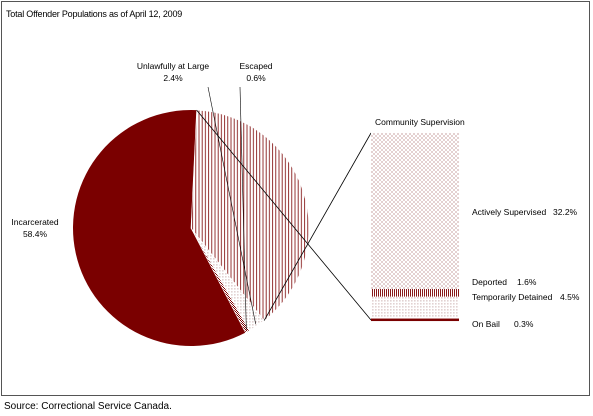  What do you see at coordinates (35, 234) in the screenshot?
I see `label-incarcerated-value: 58.4%` at bounding box center [35, 234].